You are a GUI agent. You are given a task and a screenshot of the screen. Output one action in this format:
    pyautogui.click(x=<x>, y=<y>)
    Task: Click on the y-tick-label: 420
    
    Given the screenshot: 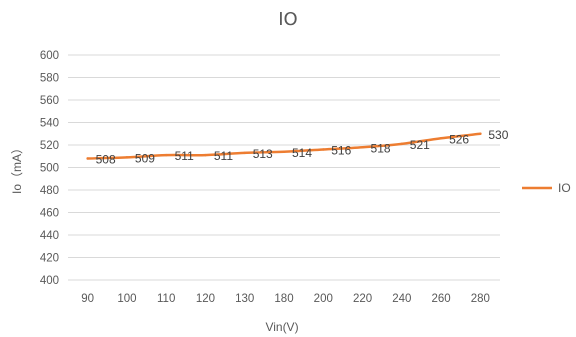 What is the action you would take?
    pyautogui.click(x=49, y=259)
    